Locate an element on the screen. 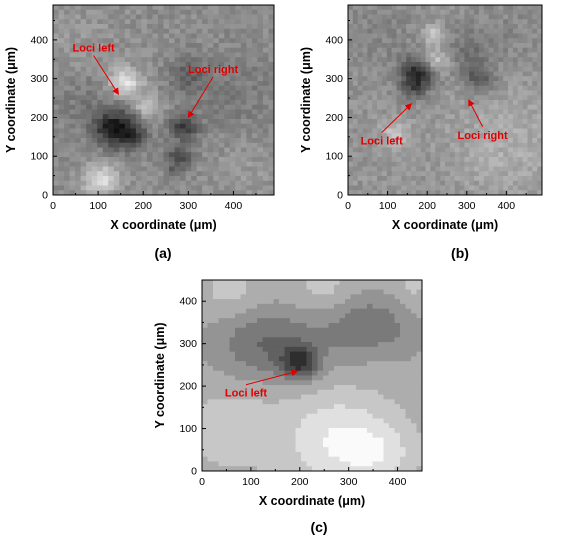 The height and width of the screenshot is (539, 572). x-tick-label: 0 is located at coordinates (348, 206).